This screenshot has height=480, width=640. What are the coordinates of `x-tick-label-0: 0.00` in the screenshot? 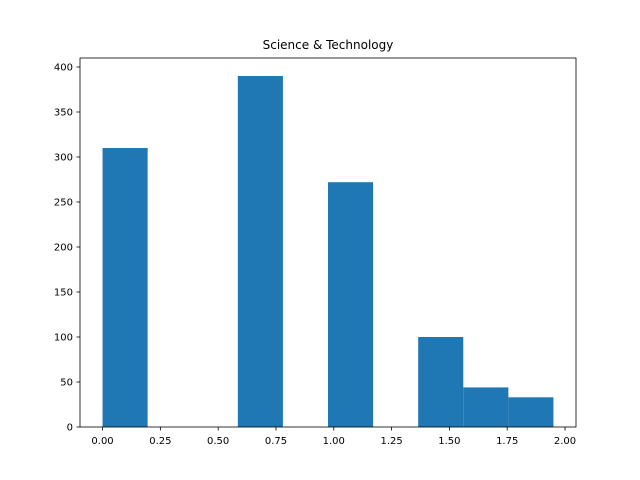 It's located at (102, 441).